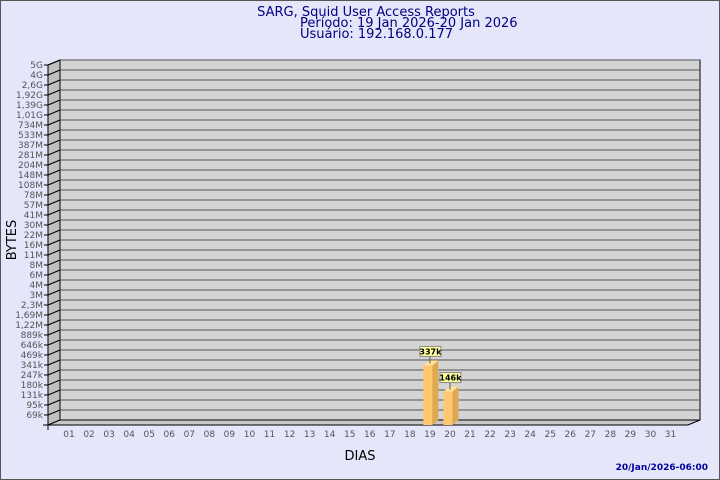 This screenshot has height=480, width=720. What do you see at coordinates (469, 435) in the screenshot?
I see `x-tick-label: 21` at bounding box center [469, 435].